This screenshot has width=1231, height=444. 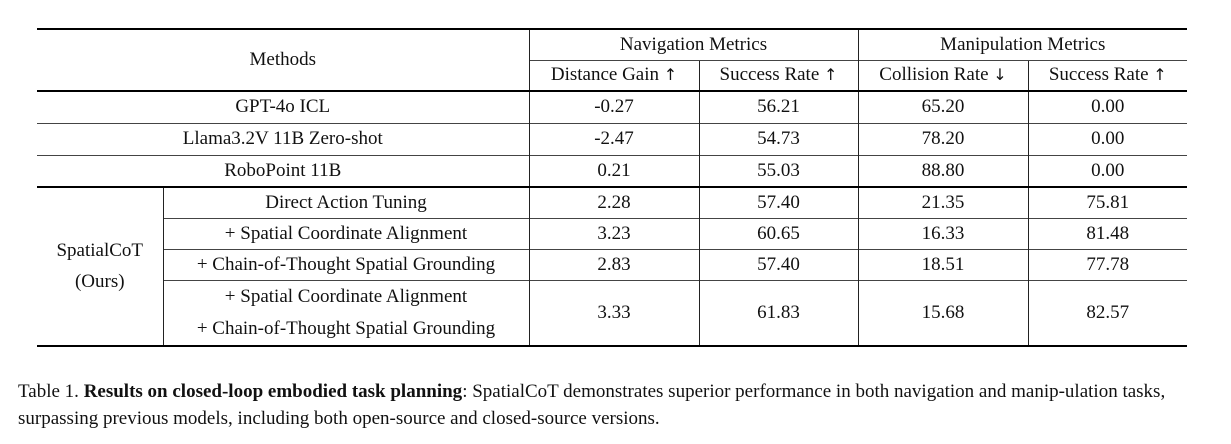 What do you see at coordinates (778, 138) in the screenshot?
I see `value-cell: 54.73` at bounding box center [778, 138].